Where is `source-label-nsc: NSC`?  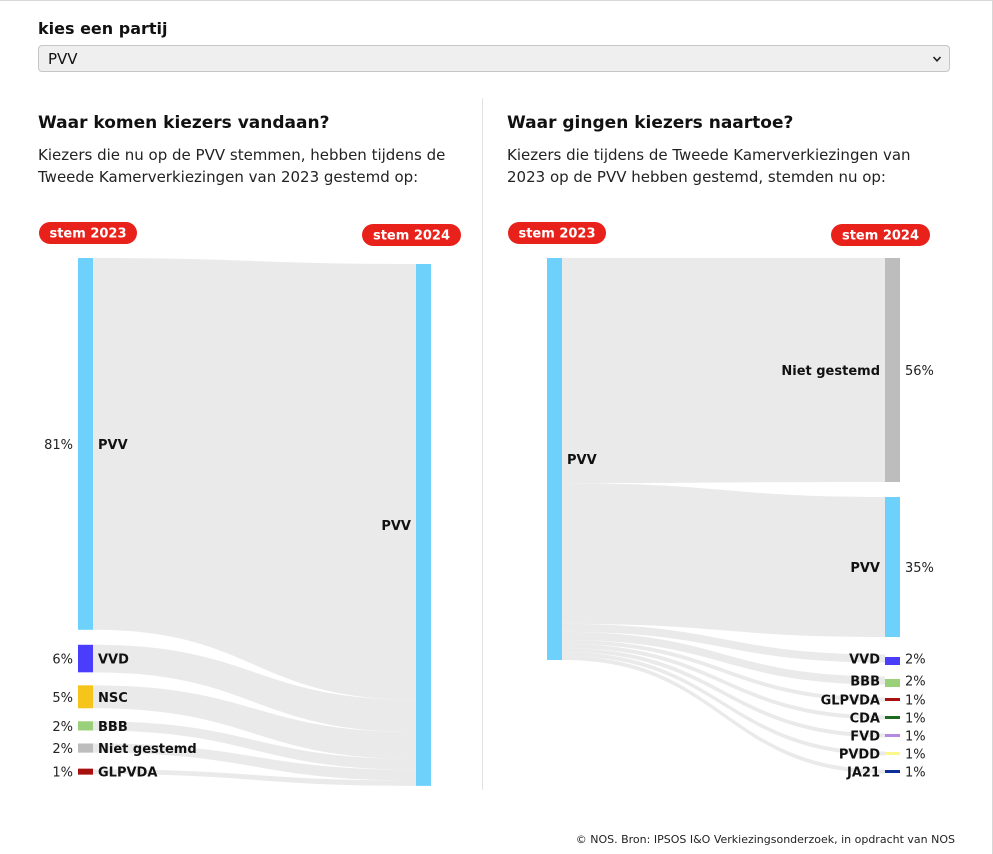 source-label-nsc: NSC is located at coordinates (113, 698).